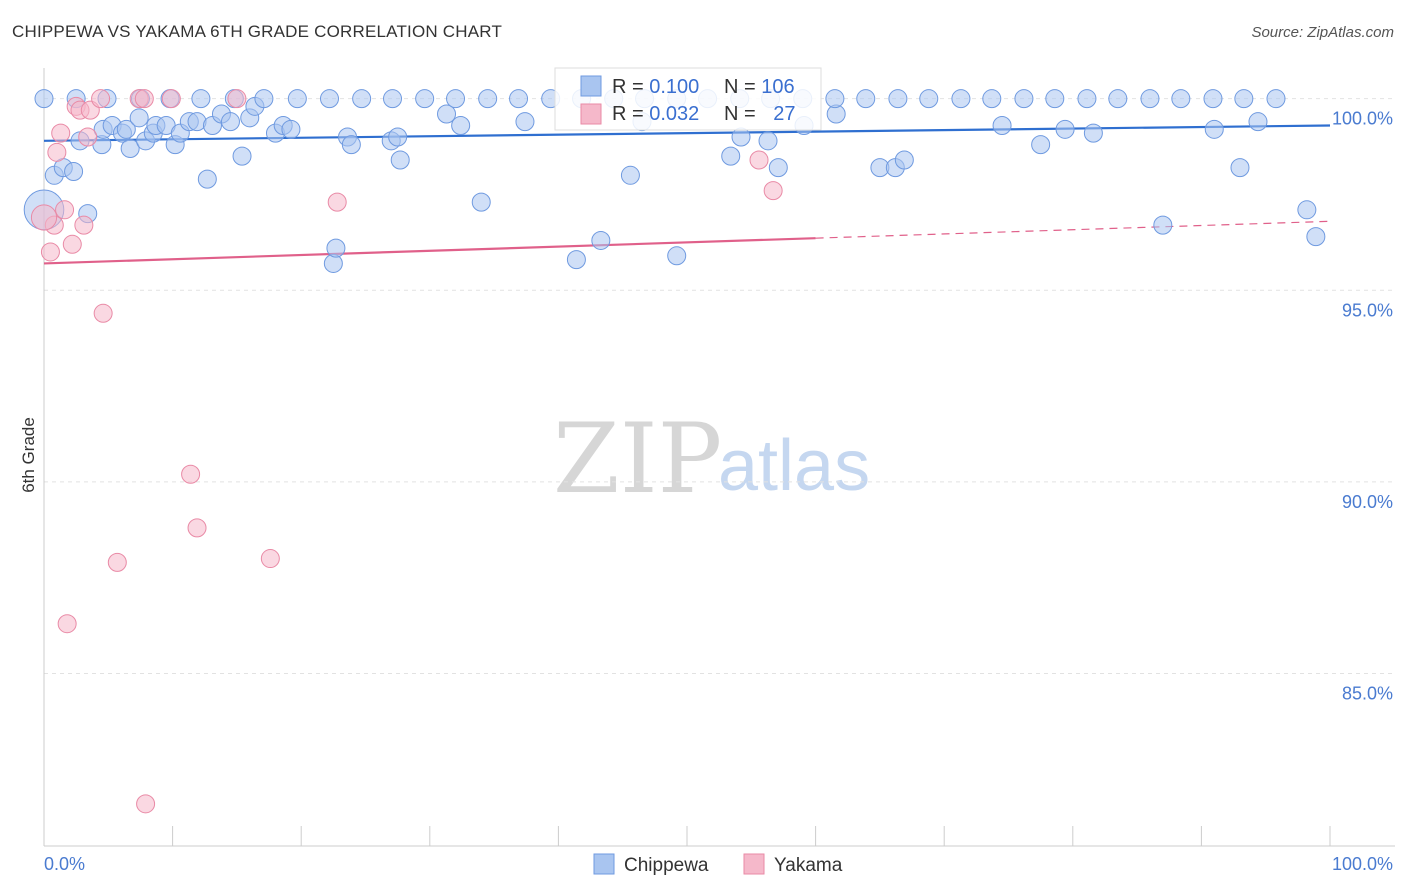 The height and width of the screenshot is (892, 1406). I want to click on legend-n-value: 27, so click(784, 114).